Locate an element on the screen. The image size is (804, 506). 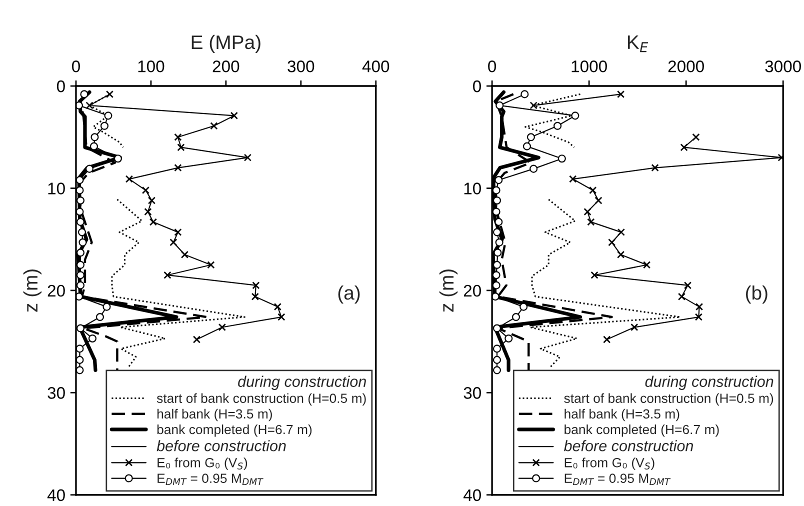
x-tick-label: 100 is located at coordinates (151, 66).